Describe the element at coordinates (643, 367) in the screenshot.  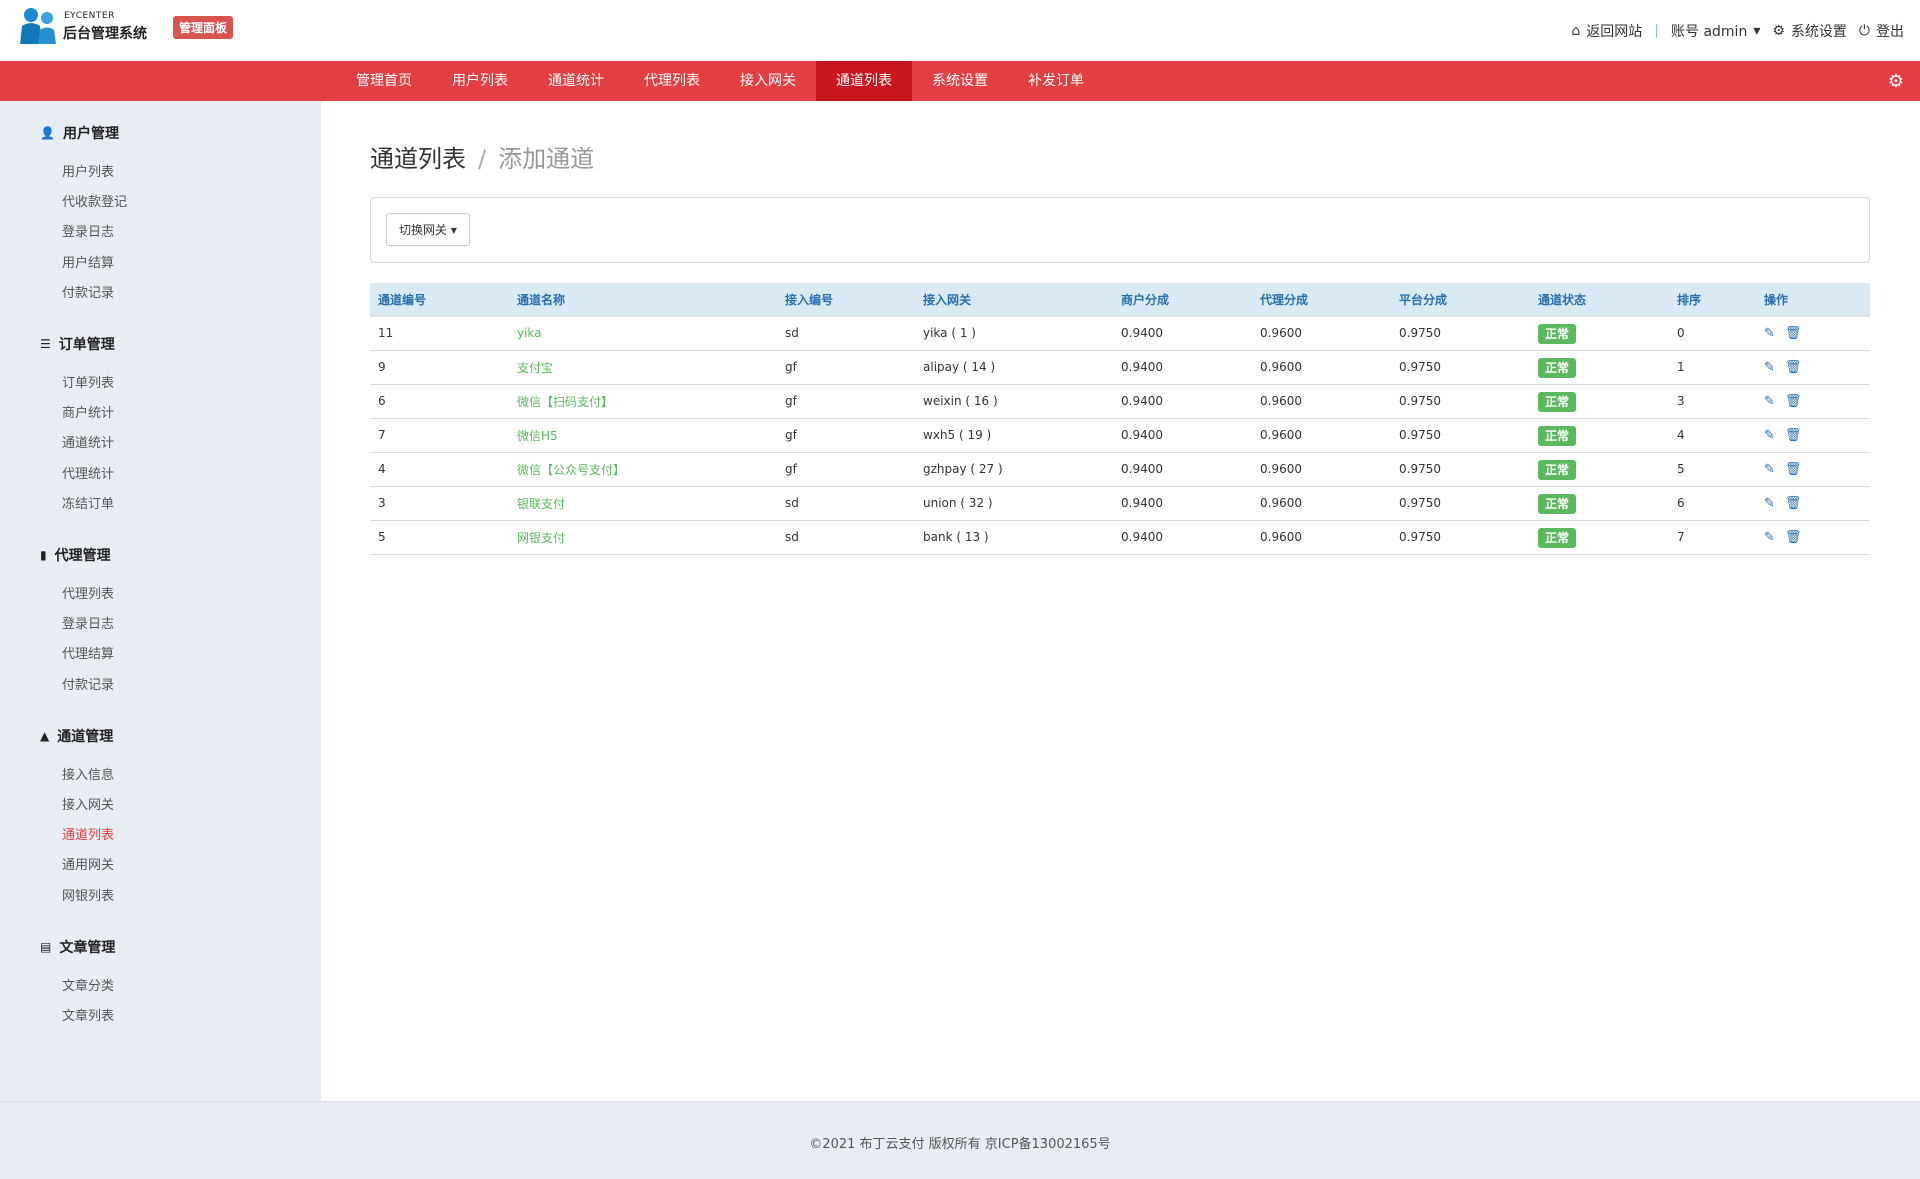
I see `table-cell: 支付宝` at that location.